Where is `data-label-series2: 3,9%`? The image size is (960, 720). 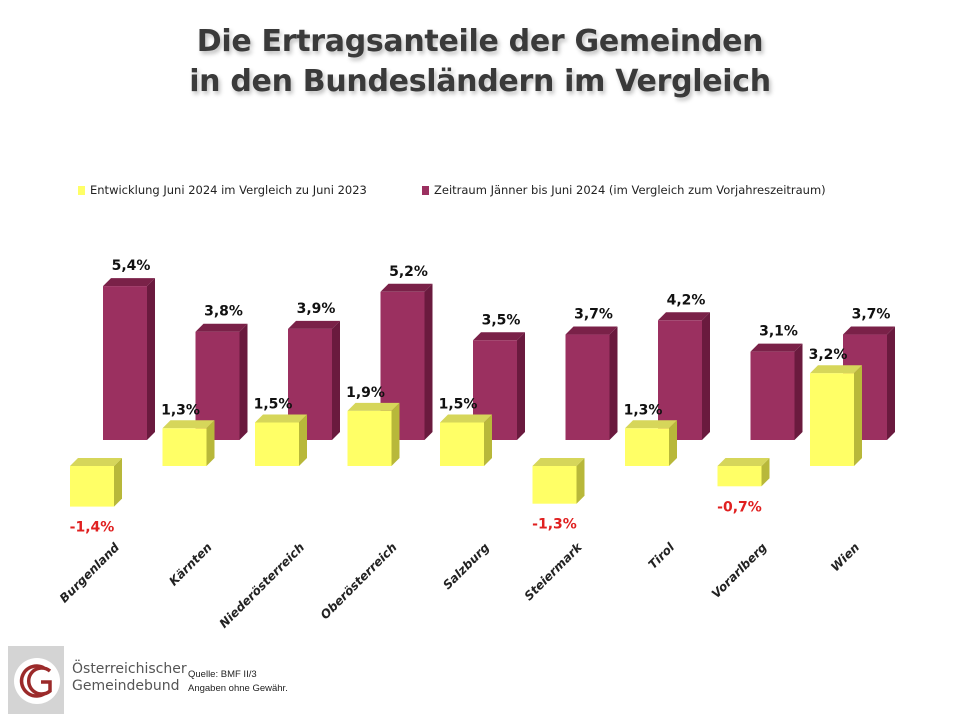
data-label-series2: 3,9% is located at coordinates (316, 309).